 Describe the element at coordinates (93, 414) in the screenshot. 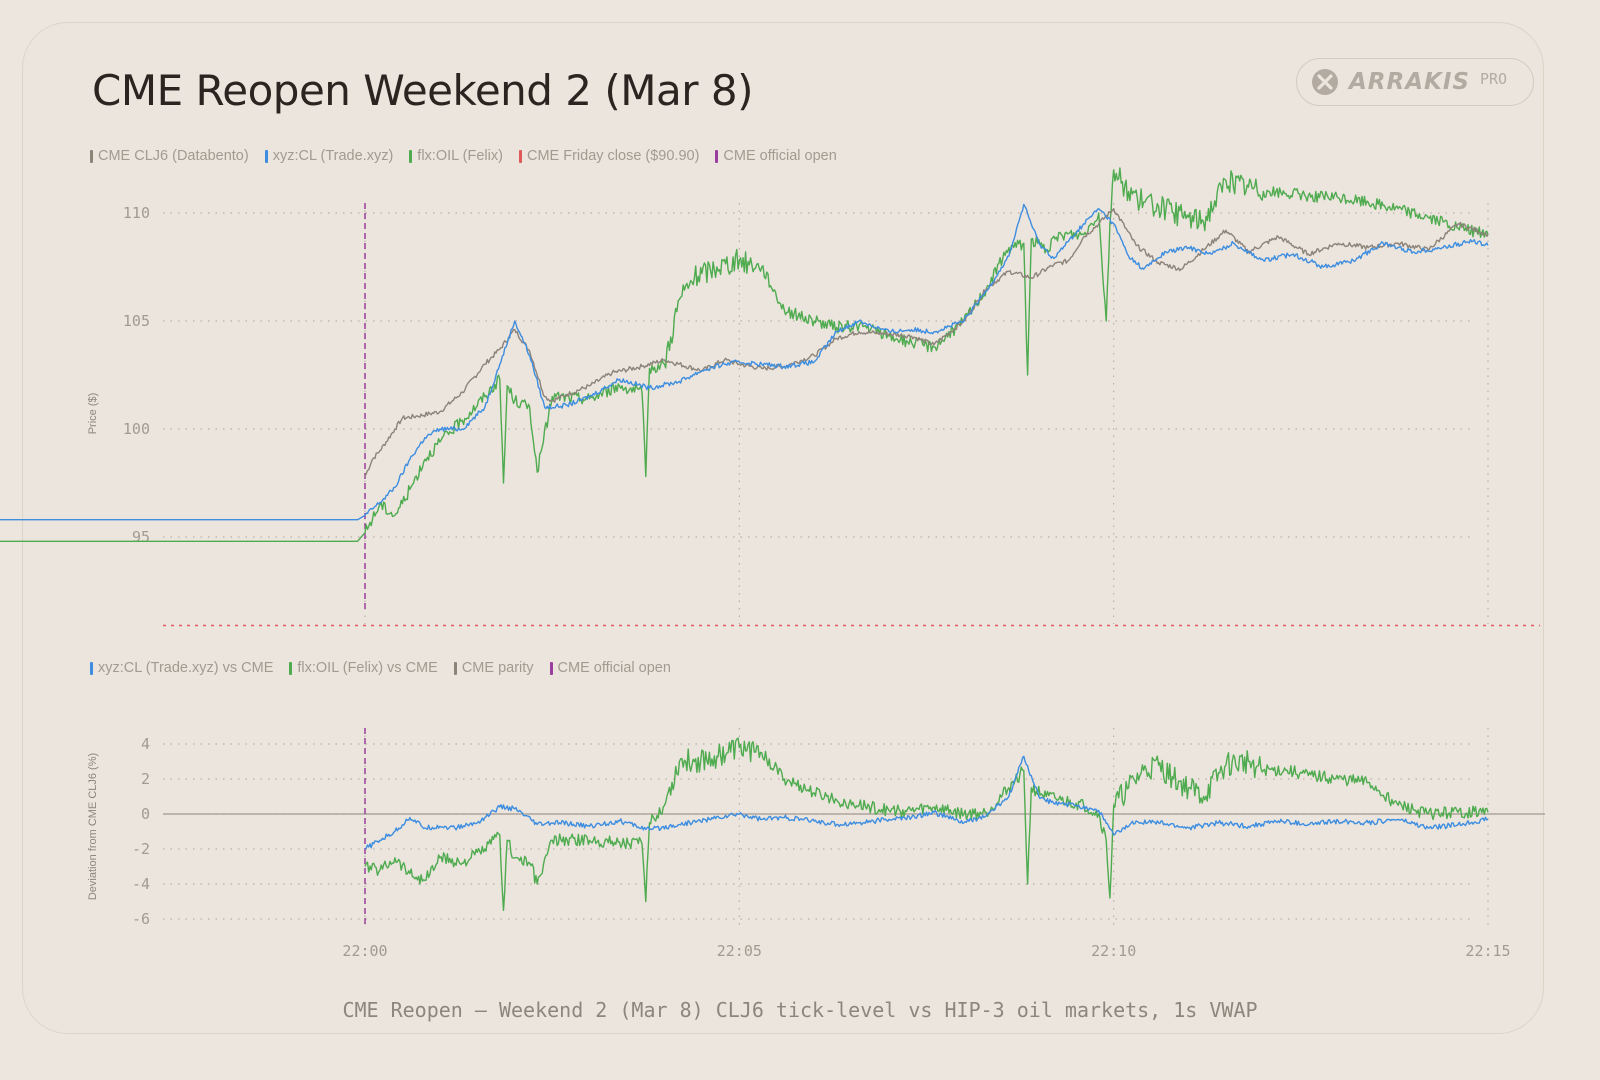

I see `y-axis-label: Price ($)` at that location.